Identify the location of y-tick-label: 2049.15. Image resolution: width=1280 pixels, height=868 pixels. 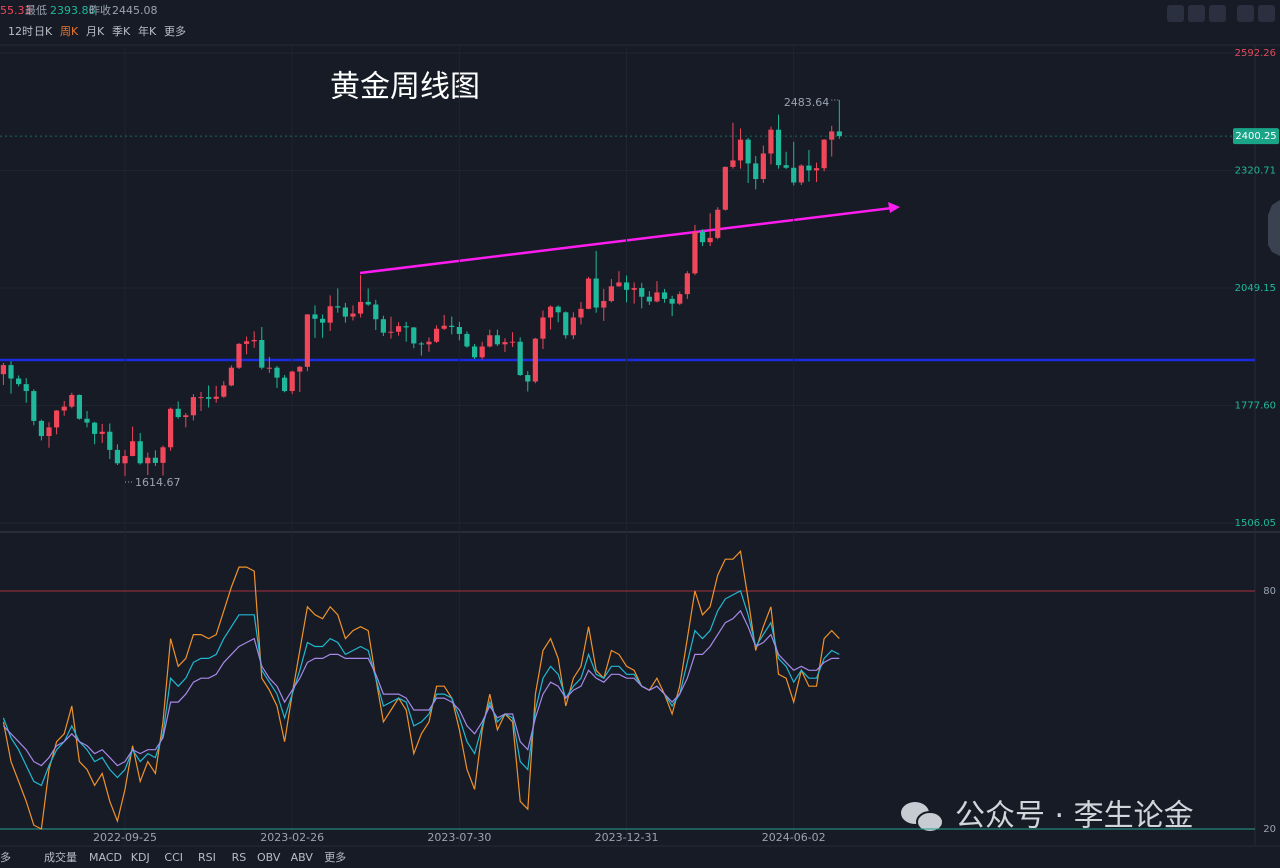
(1255, 288).